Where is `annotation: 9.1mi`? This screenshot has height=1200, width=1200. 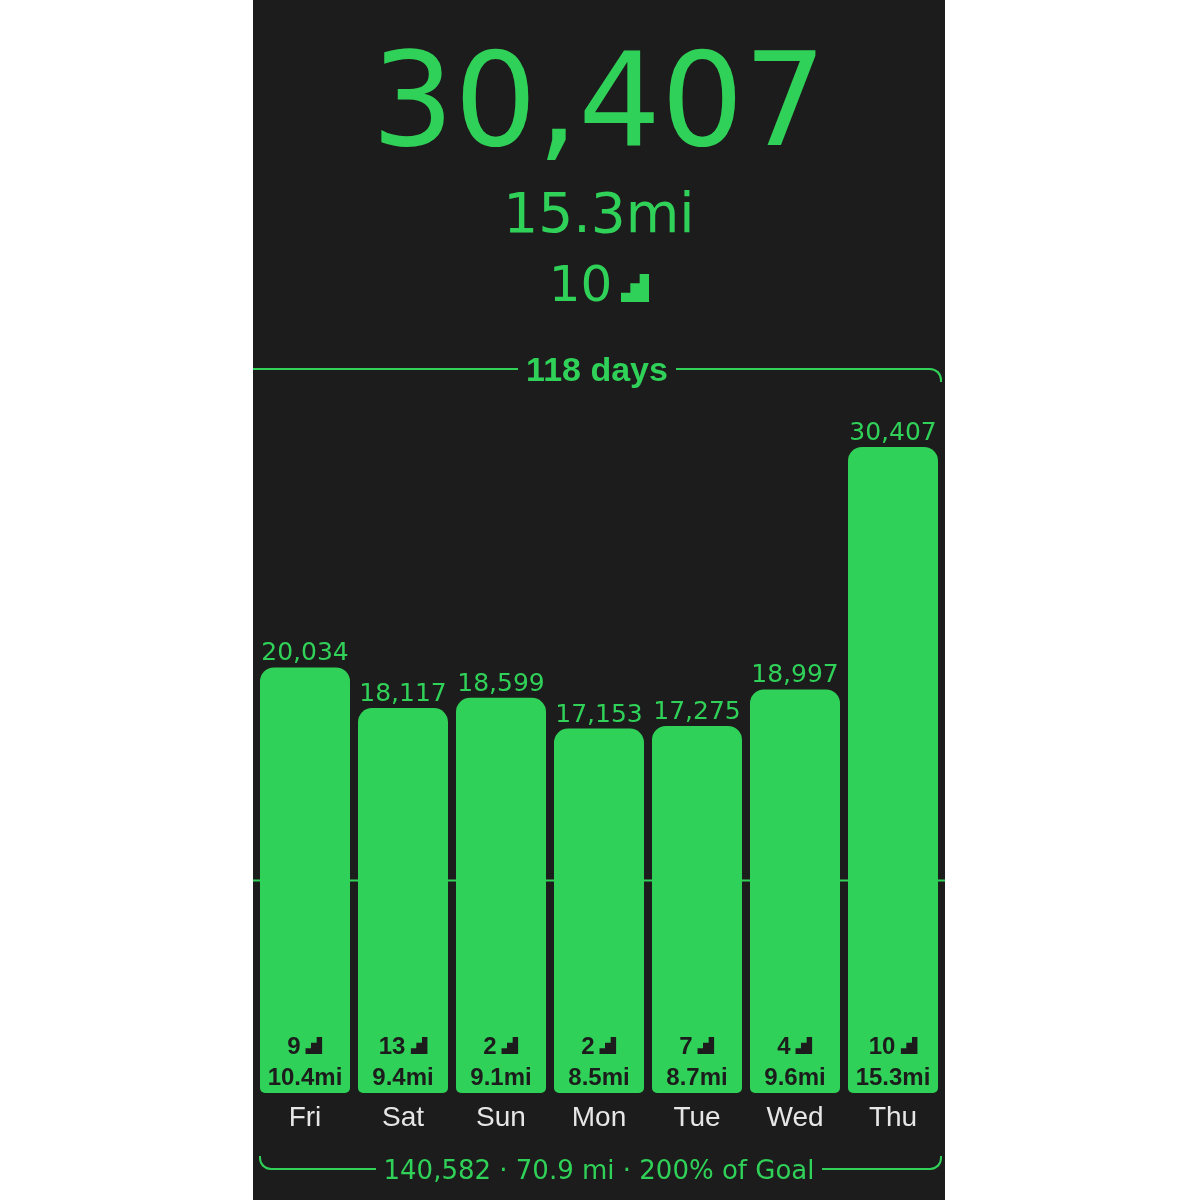
annotation: 9.1mi is located at coordinates (501, 1076).